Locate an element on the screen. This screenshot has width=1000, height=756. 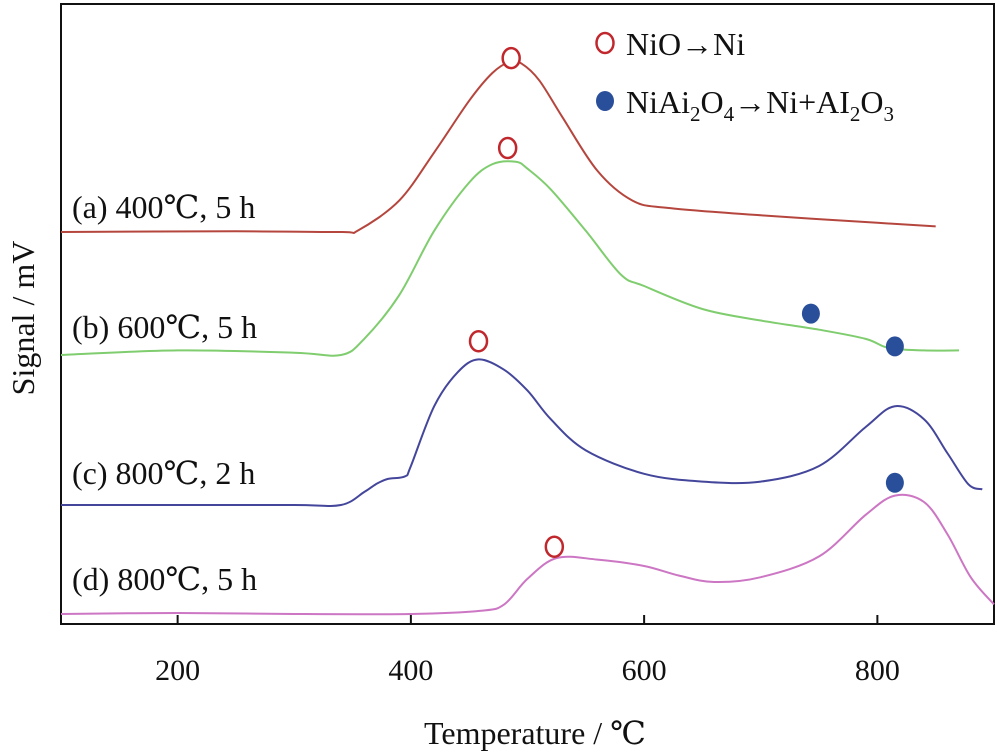
x-axis-ticks: 200 400 600 800 is located at coordinates (527, 651).